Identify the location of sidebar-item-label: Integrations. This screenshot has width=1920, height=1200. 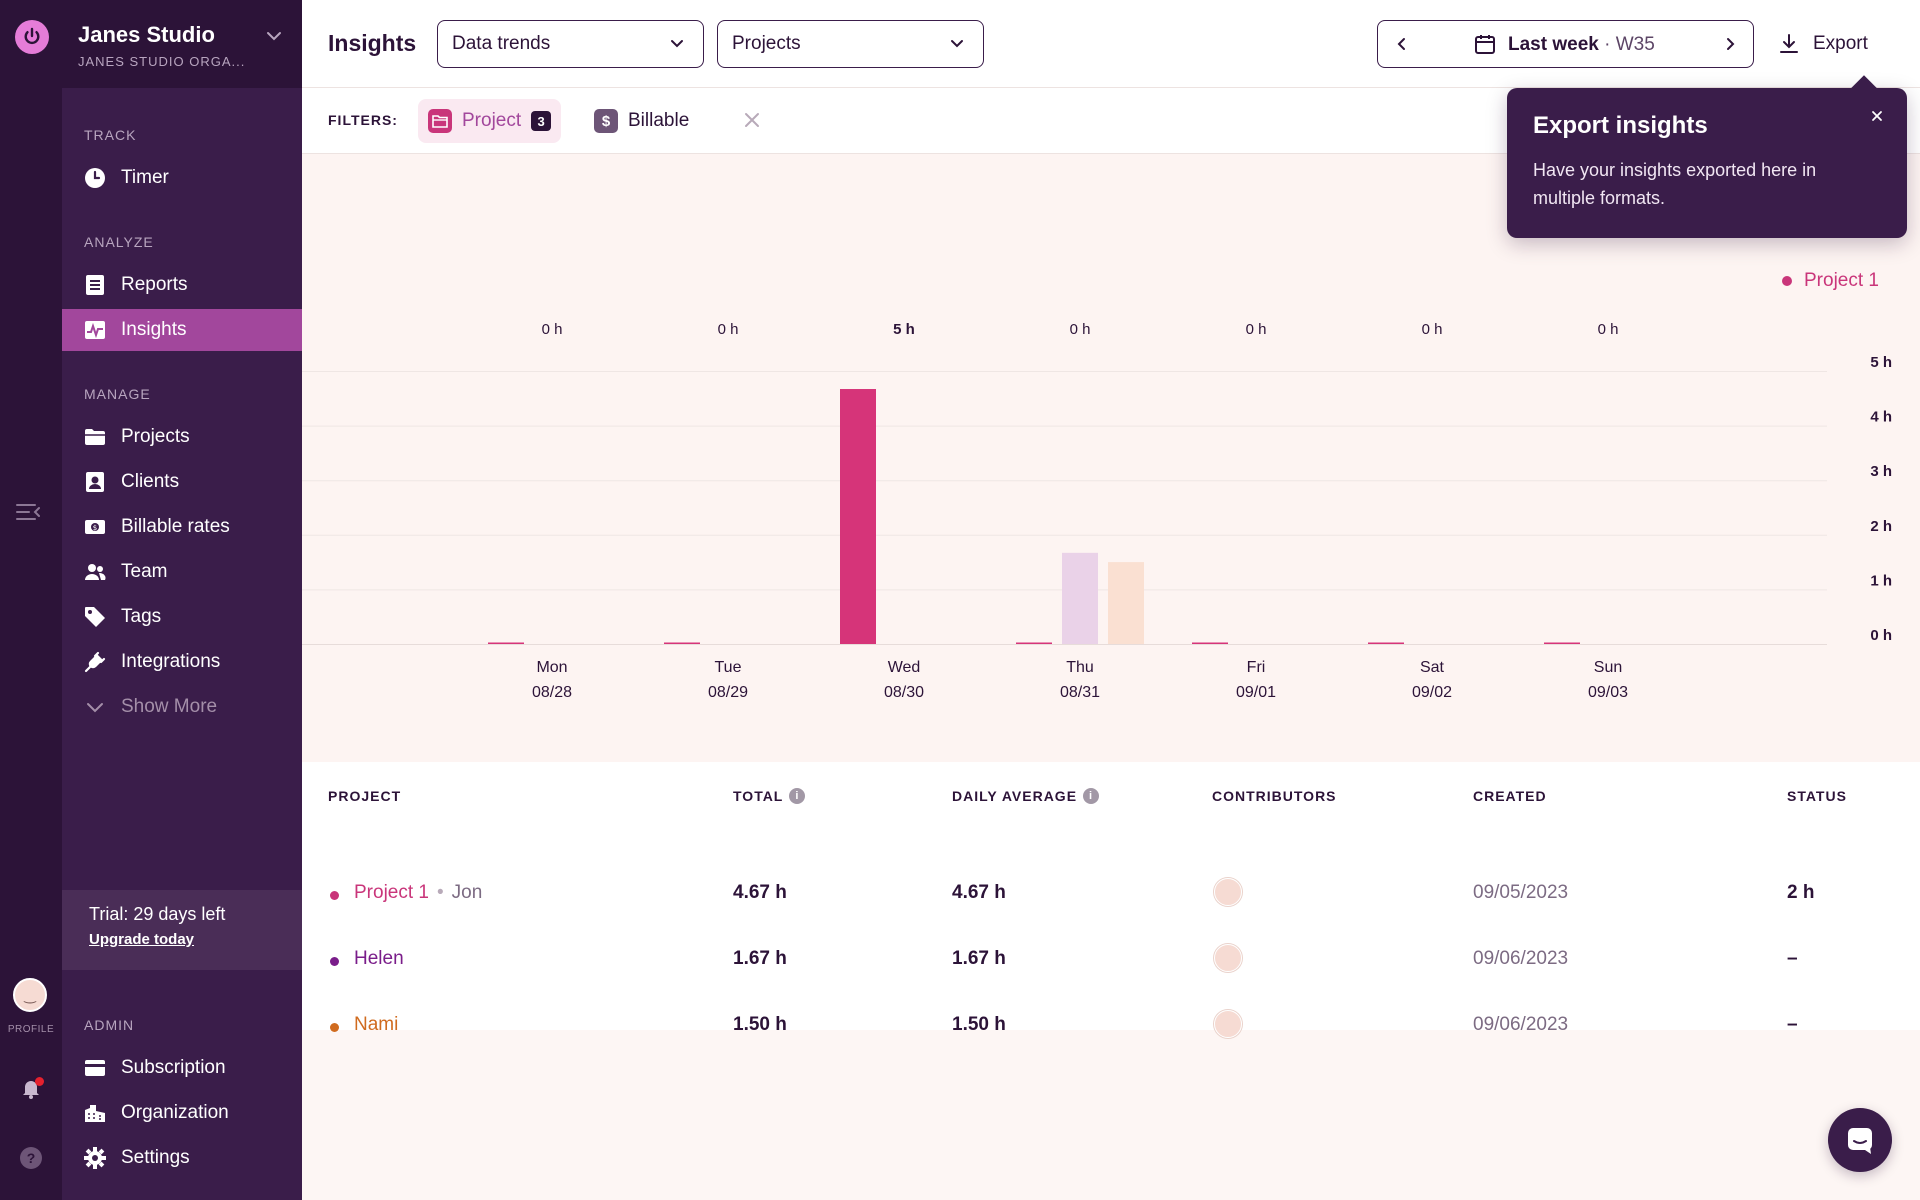
(171, 661).